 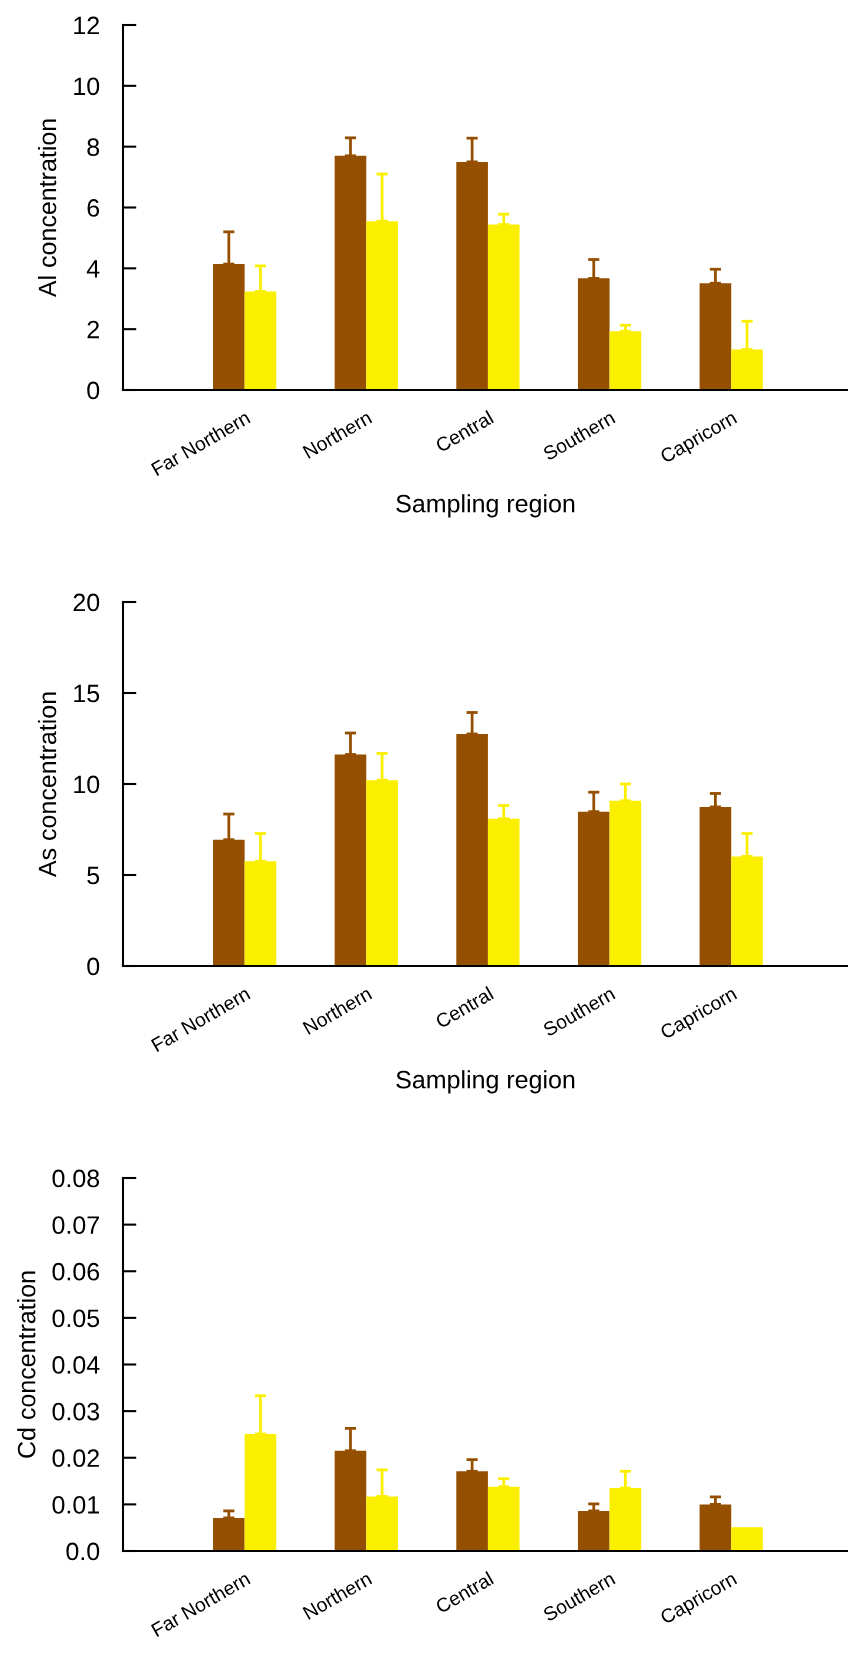 I want to click on y-tick-label: 6, so click(x=93, y=208).